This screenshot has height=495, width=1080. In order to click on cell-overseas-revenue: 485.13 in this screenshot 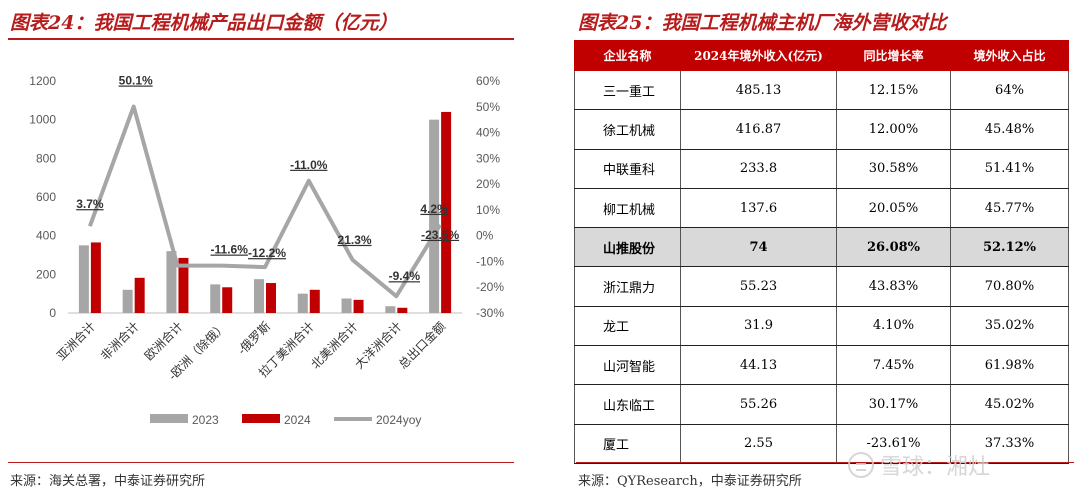, I will do `click(758, 90)`.